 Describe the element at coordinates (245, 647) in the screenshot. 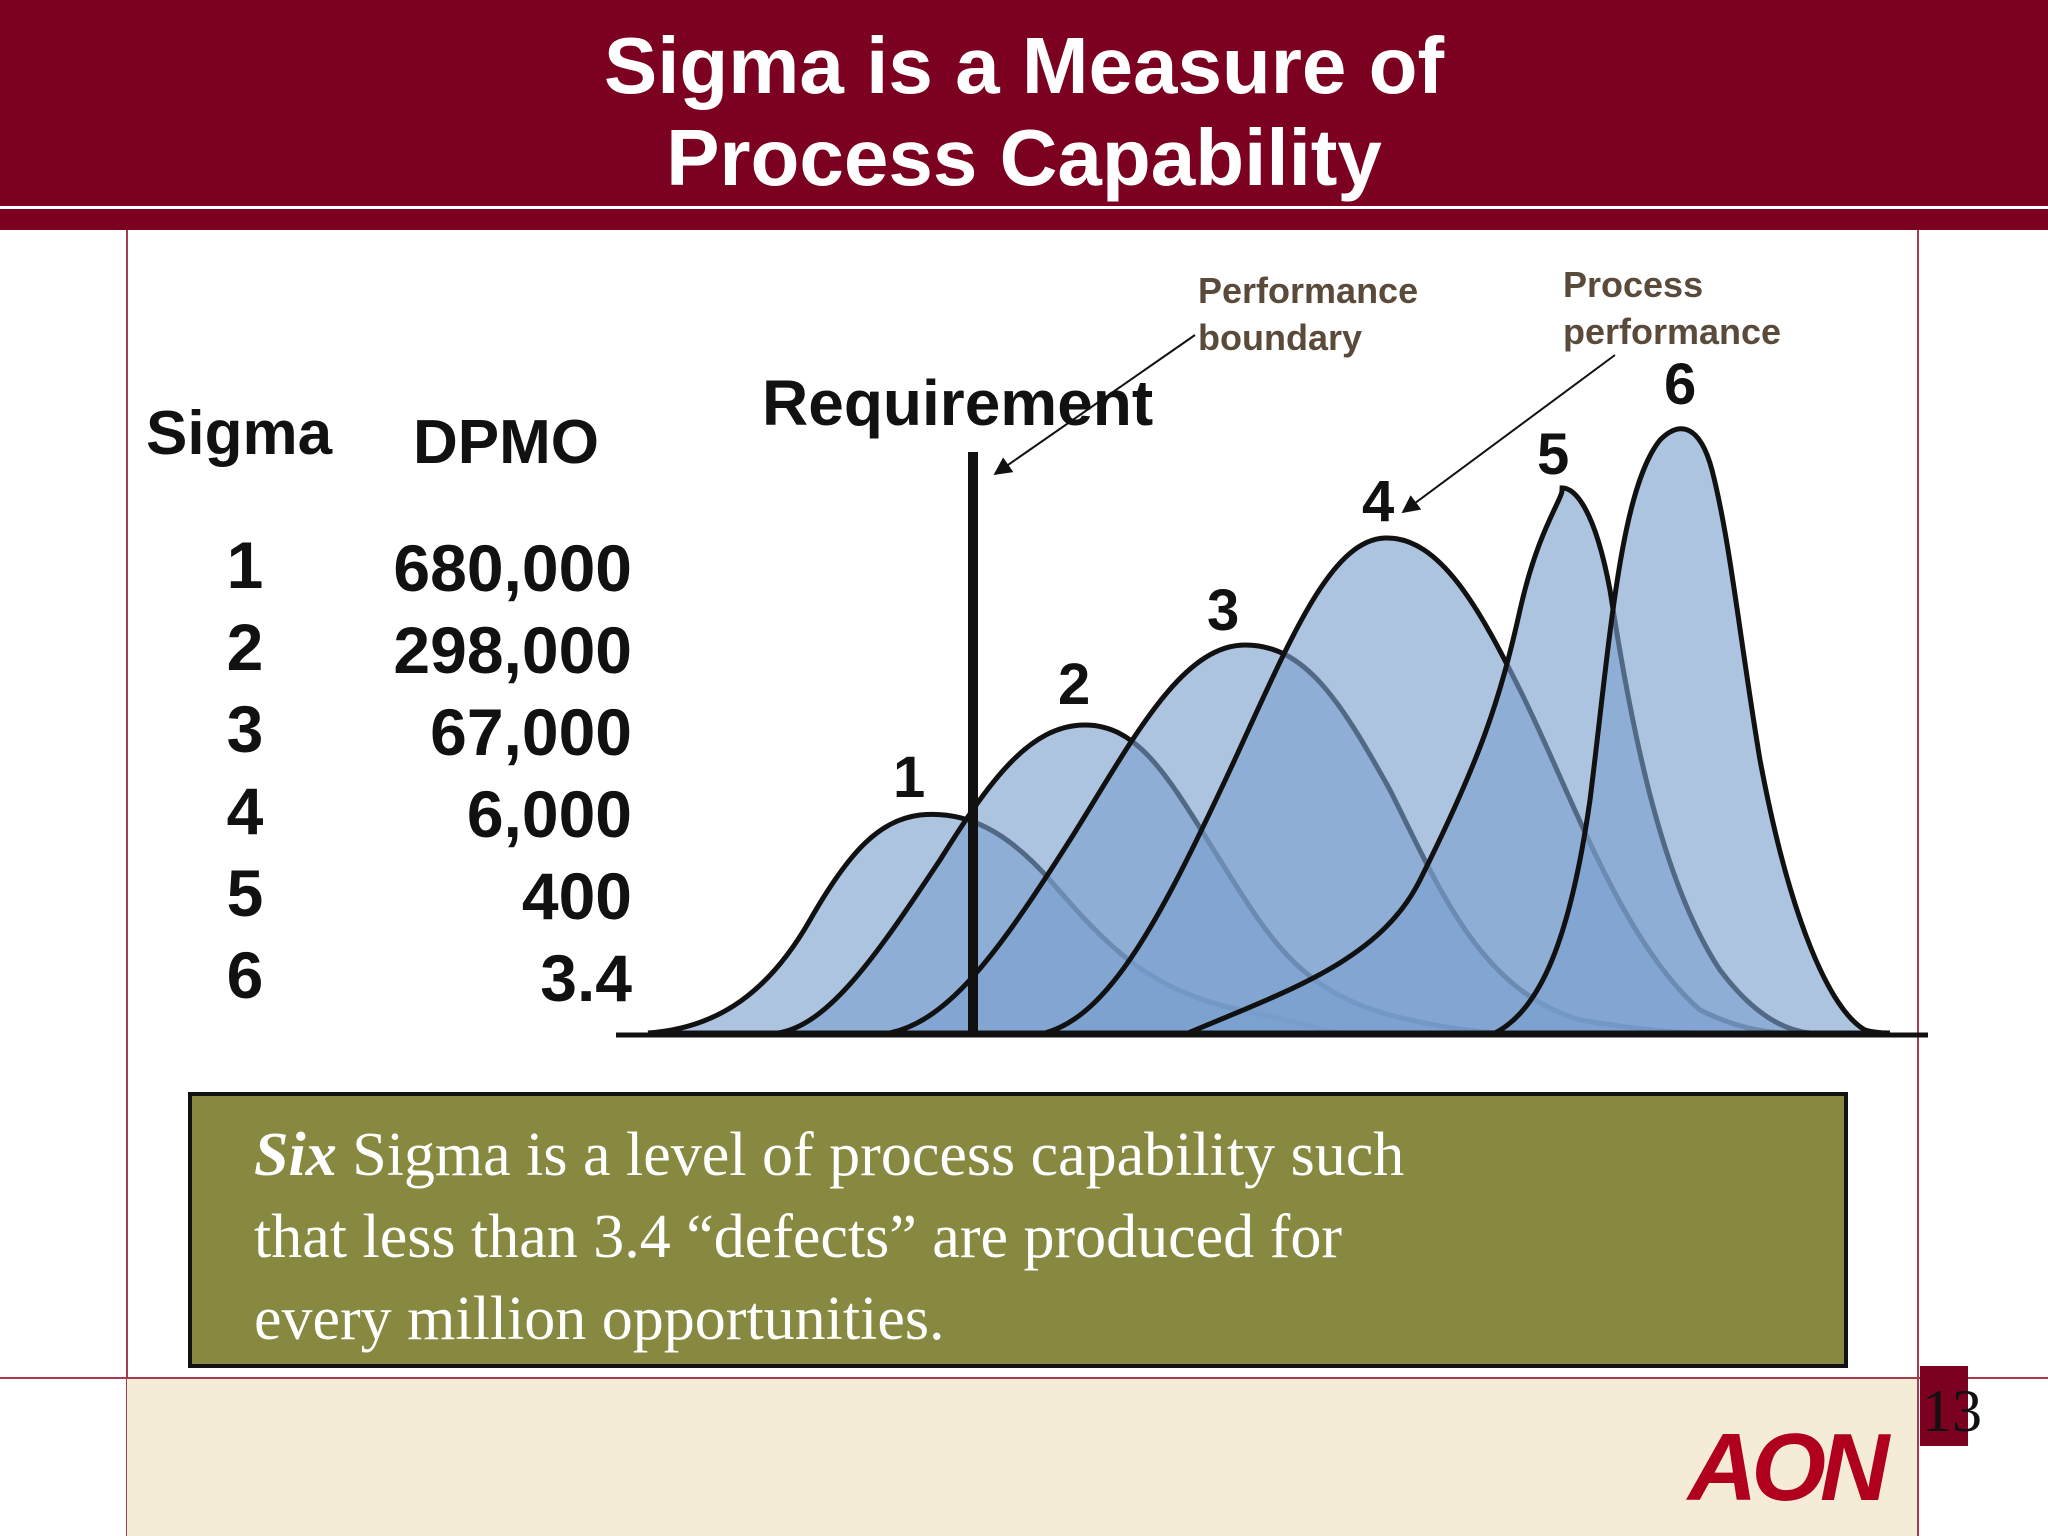

I see `sigma-value: 2` at that location.